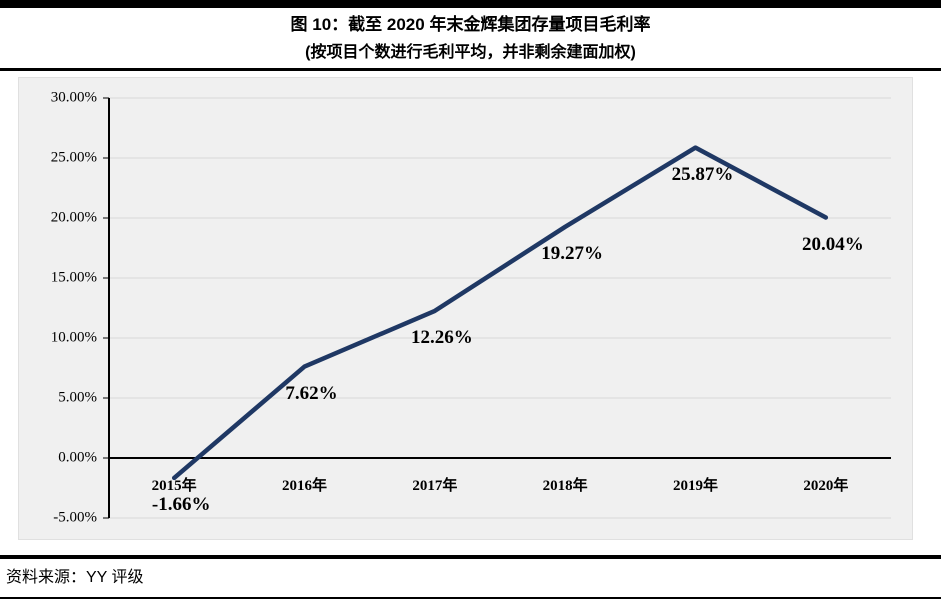  Describe the element at coordinates (73, 157) in the screenshot. I see `y-axis-label: 25.00%` at that location.